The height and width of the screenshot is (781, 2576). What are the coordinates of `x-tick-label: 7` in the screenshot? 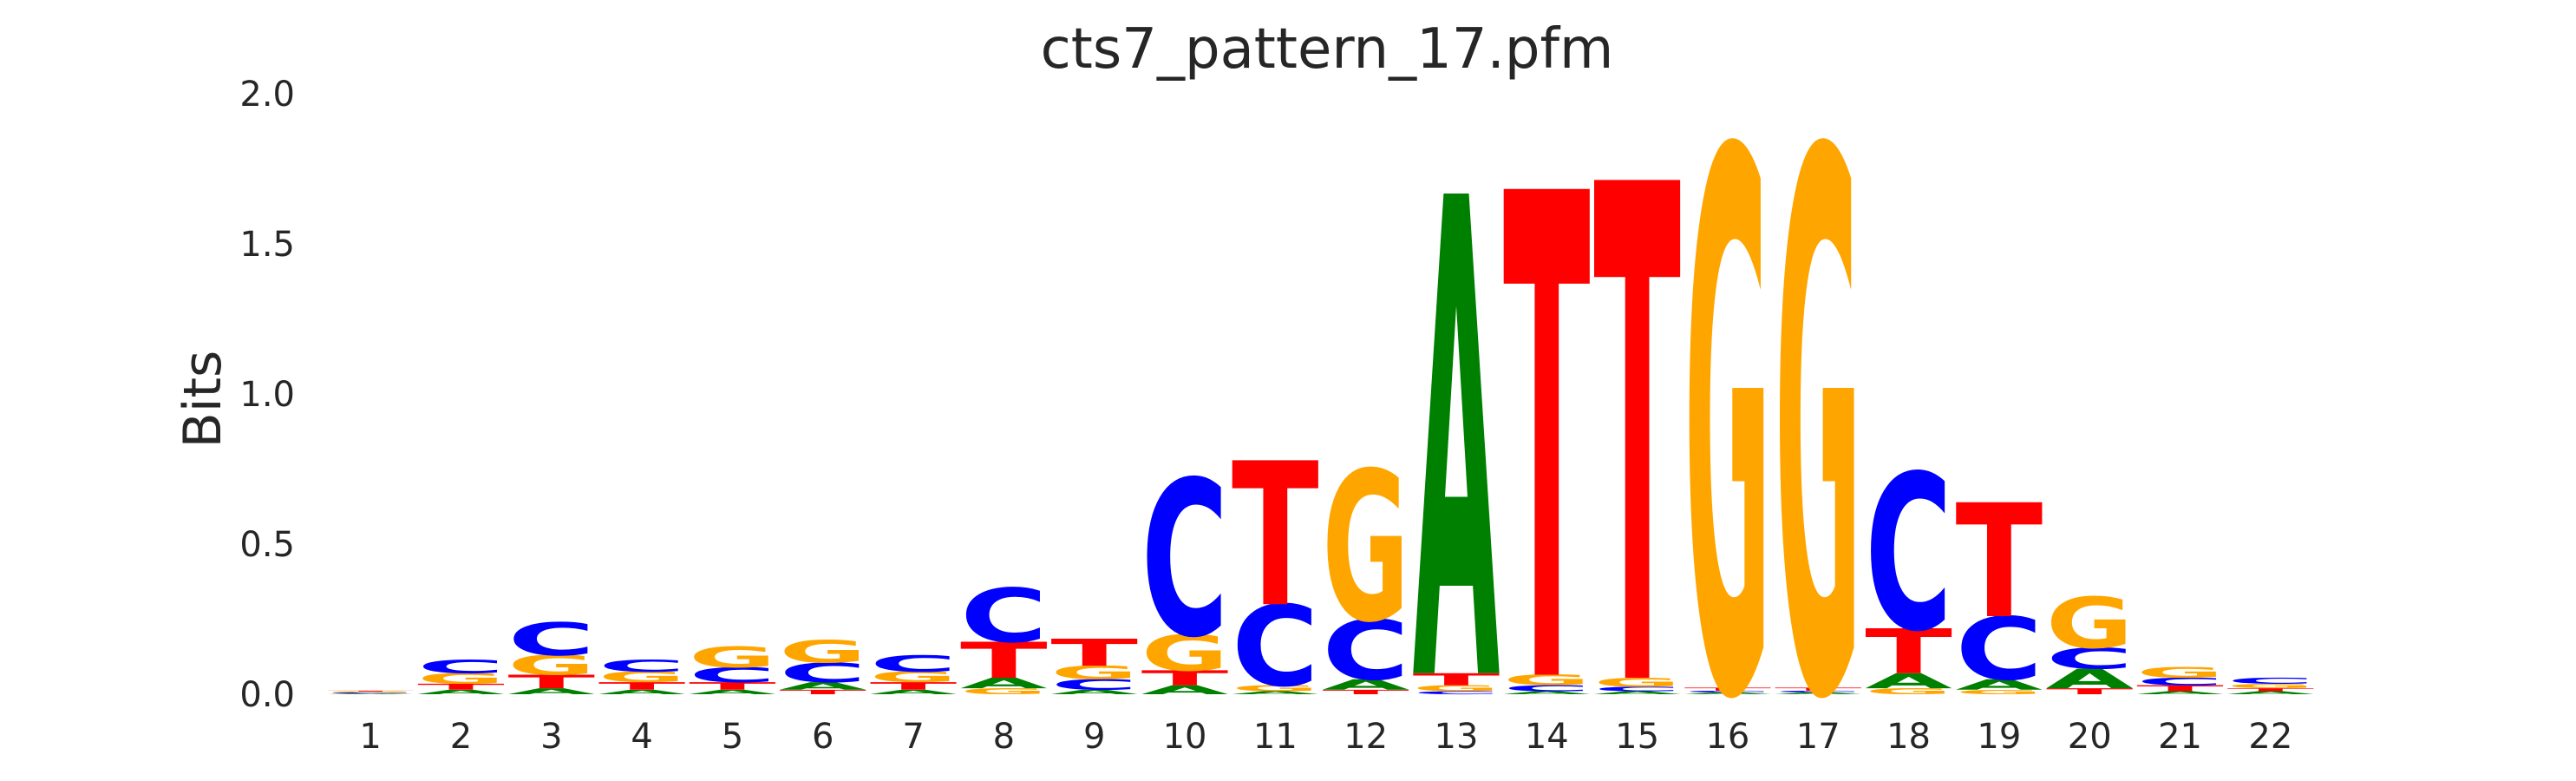 It's located at (913, 737).